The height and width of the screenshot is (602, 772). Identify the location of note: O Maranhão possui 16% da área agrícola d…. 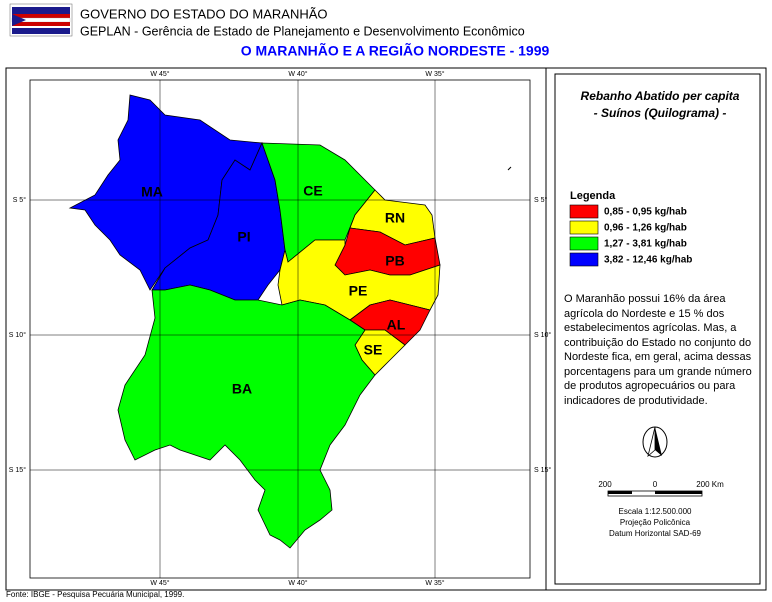
(658, 350).